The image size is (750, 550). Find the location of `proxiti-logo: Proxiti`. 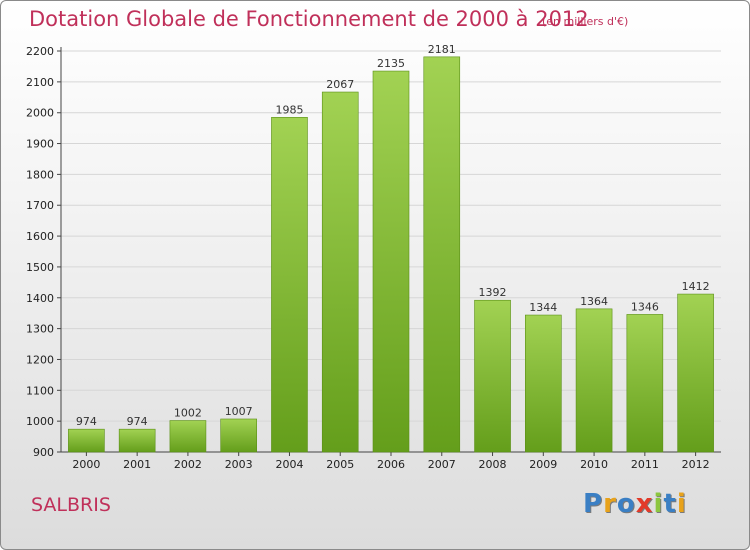

proxiti-logo: Proxiti is located at coordinates (635, 504).